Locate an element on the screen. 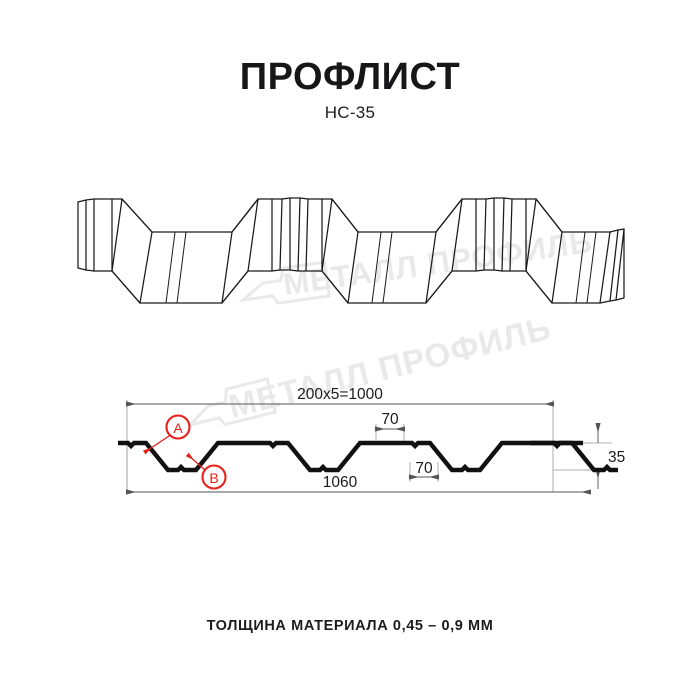 The height and width of the screenshot is (700, 700). dimension-pitch-label: 200x5=1000 is located at coordinates (340, 394).